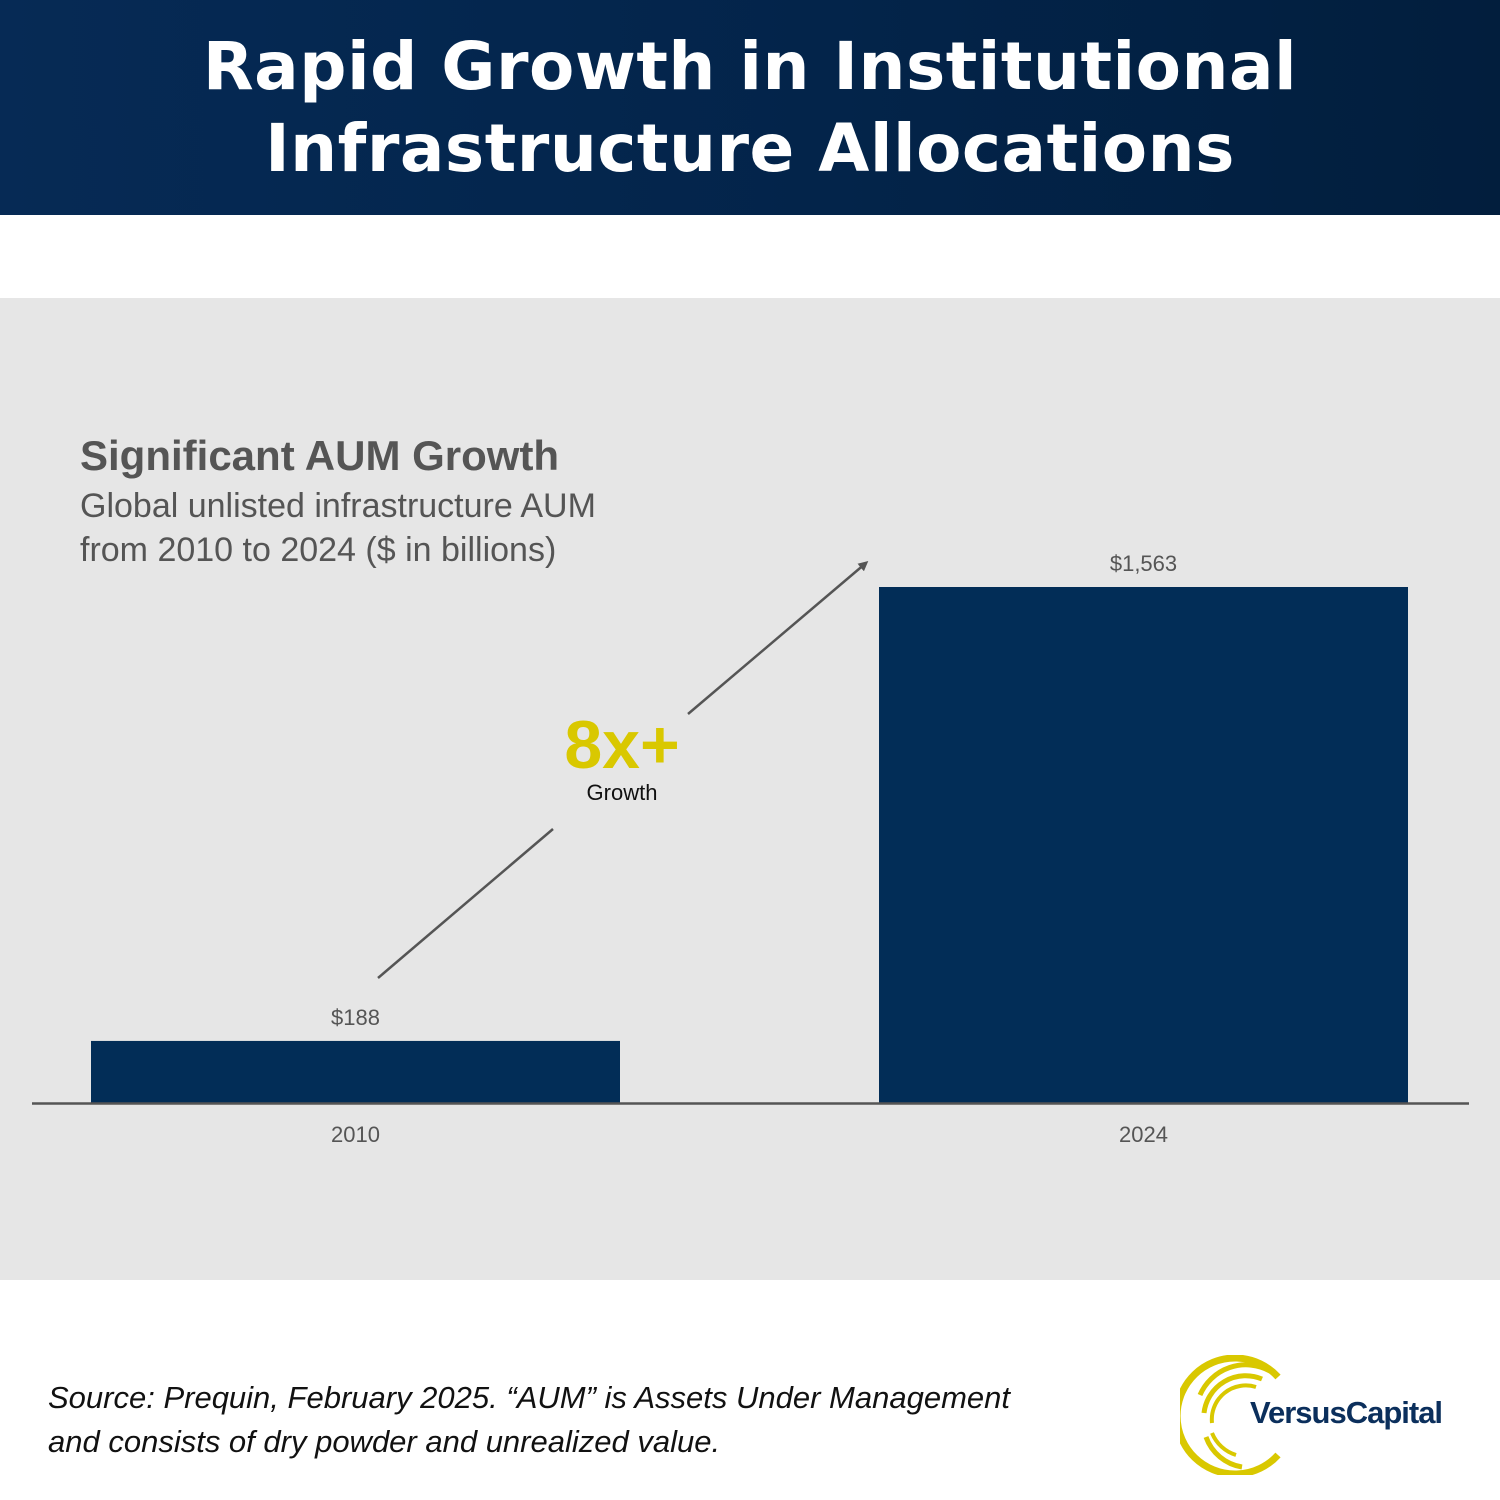 Image resolution: width=1500 pixels, height=1500 pixels. I want to click on x-tick-label-2024: 2024, so click(1143, 1134).